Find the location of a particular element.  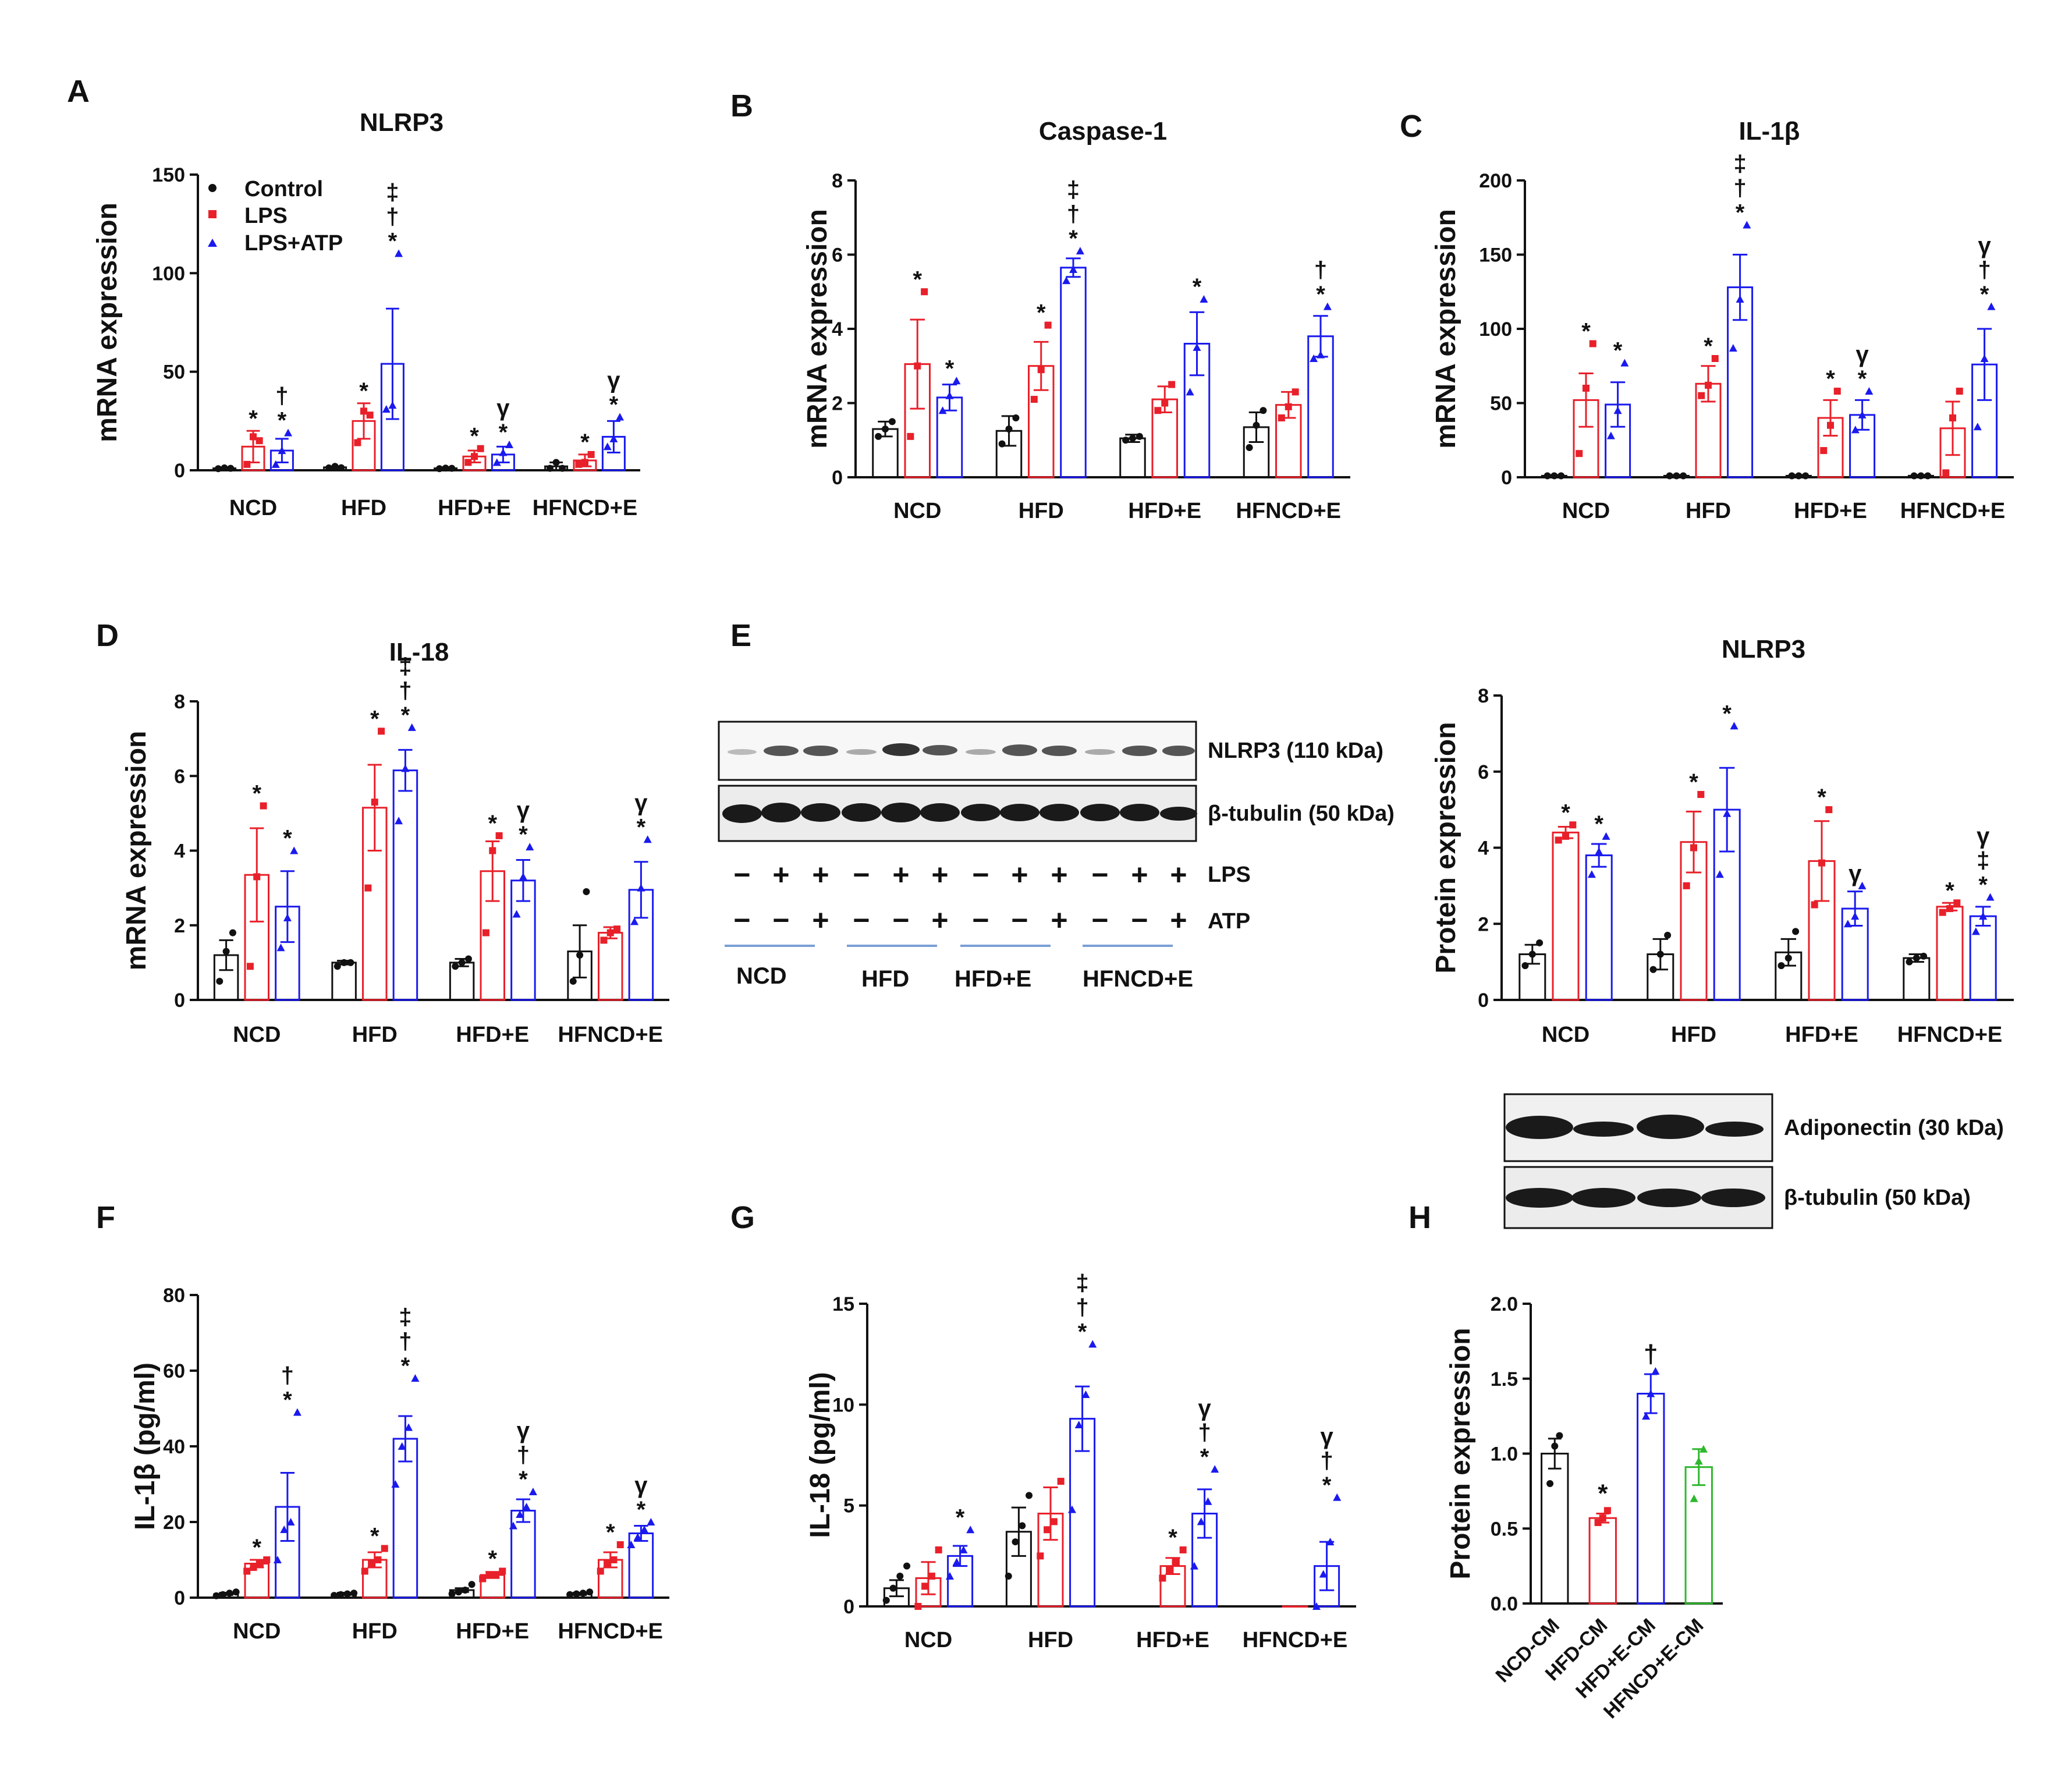

chart-g-x-tick-label: HFD+E is located at coordinates (1172, 1640).